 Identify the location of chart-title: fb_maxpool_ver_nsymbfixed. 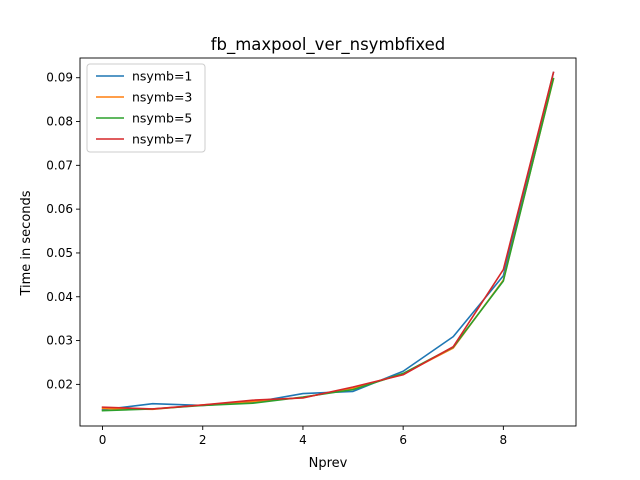
(328, 45).